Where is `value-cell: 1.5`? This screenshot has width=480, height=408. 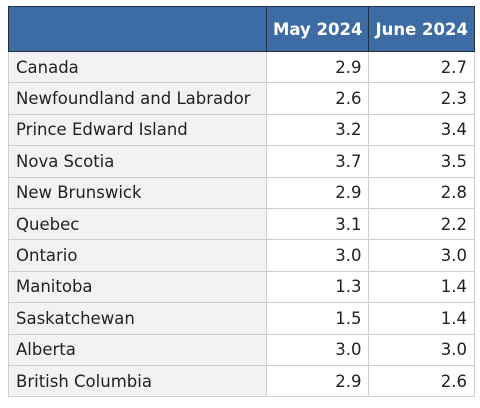
value-cell: 1.5 is located at coordinates (317, 318).